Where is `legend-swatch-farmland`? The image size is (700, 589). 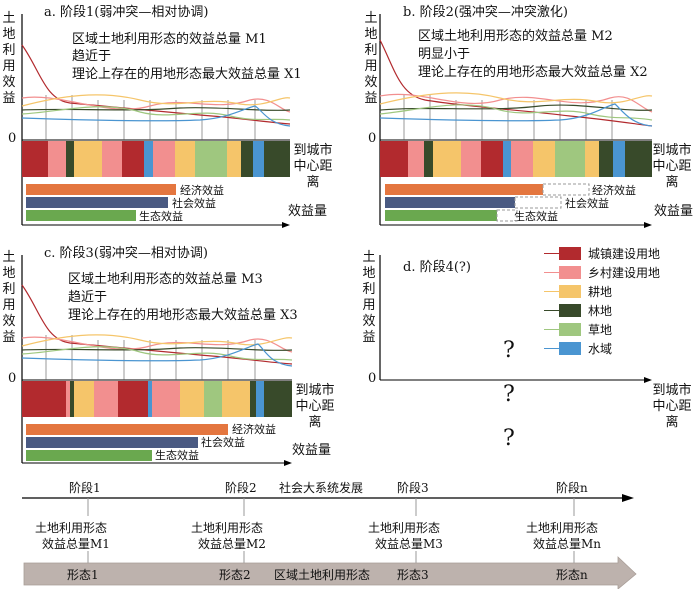
legend-swatch-farmland is located at coordinates (570, 291).